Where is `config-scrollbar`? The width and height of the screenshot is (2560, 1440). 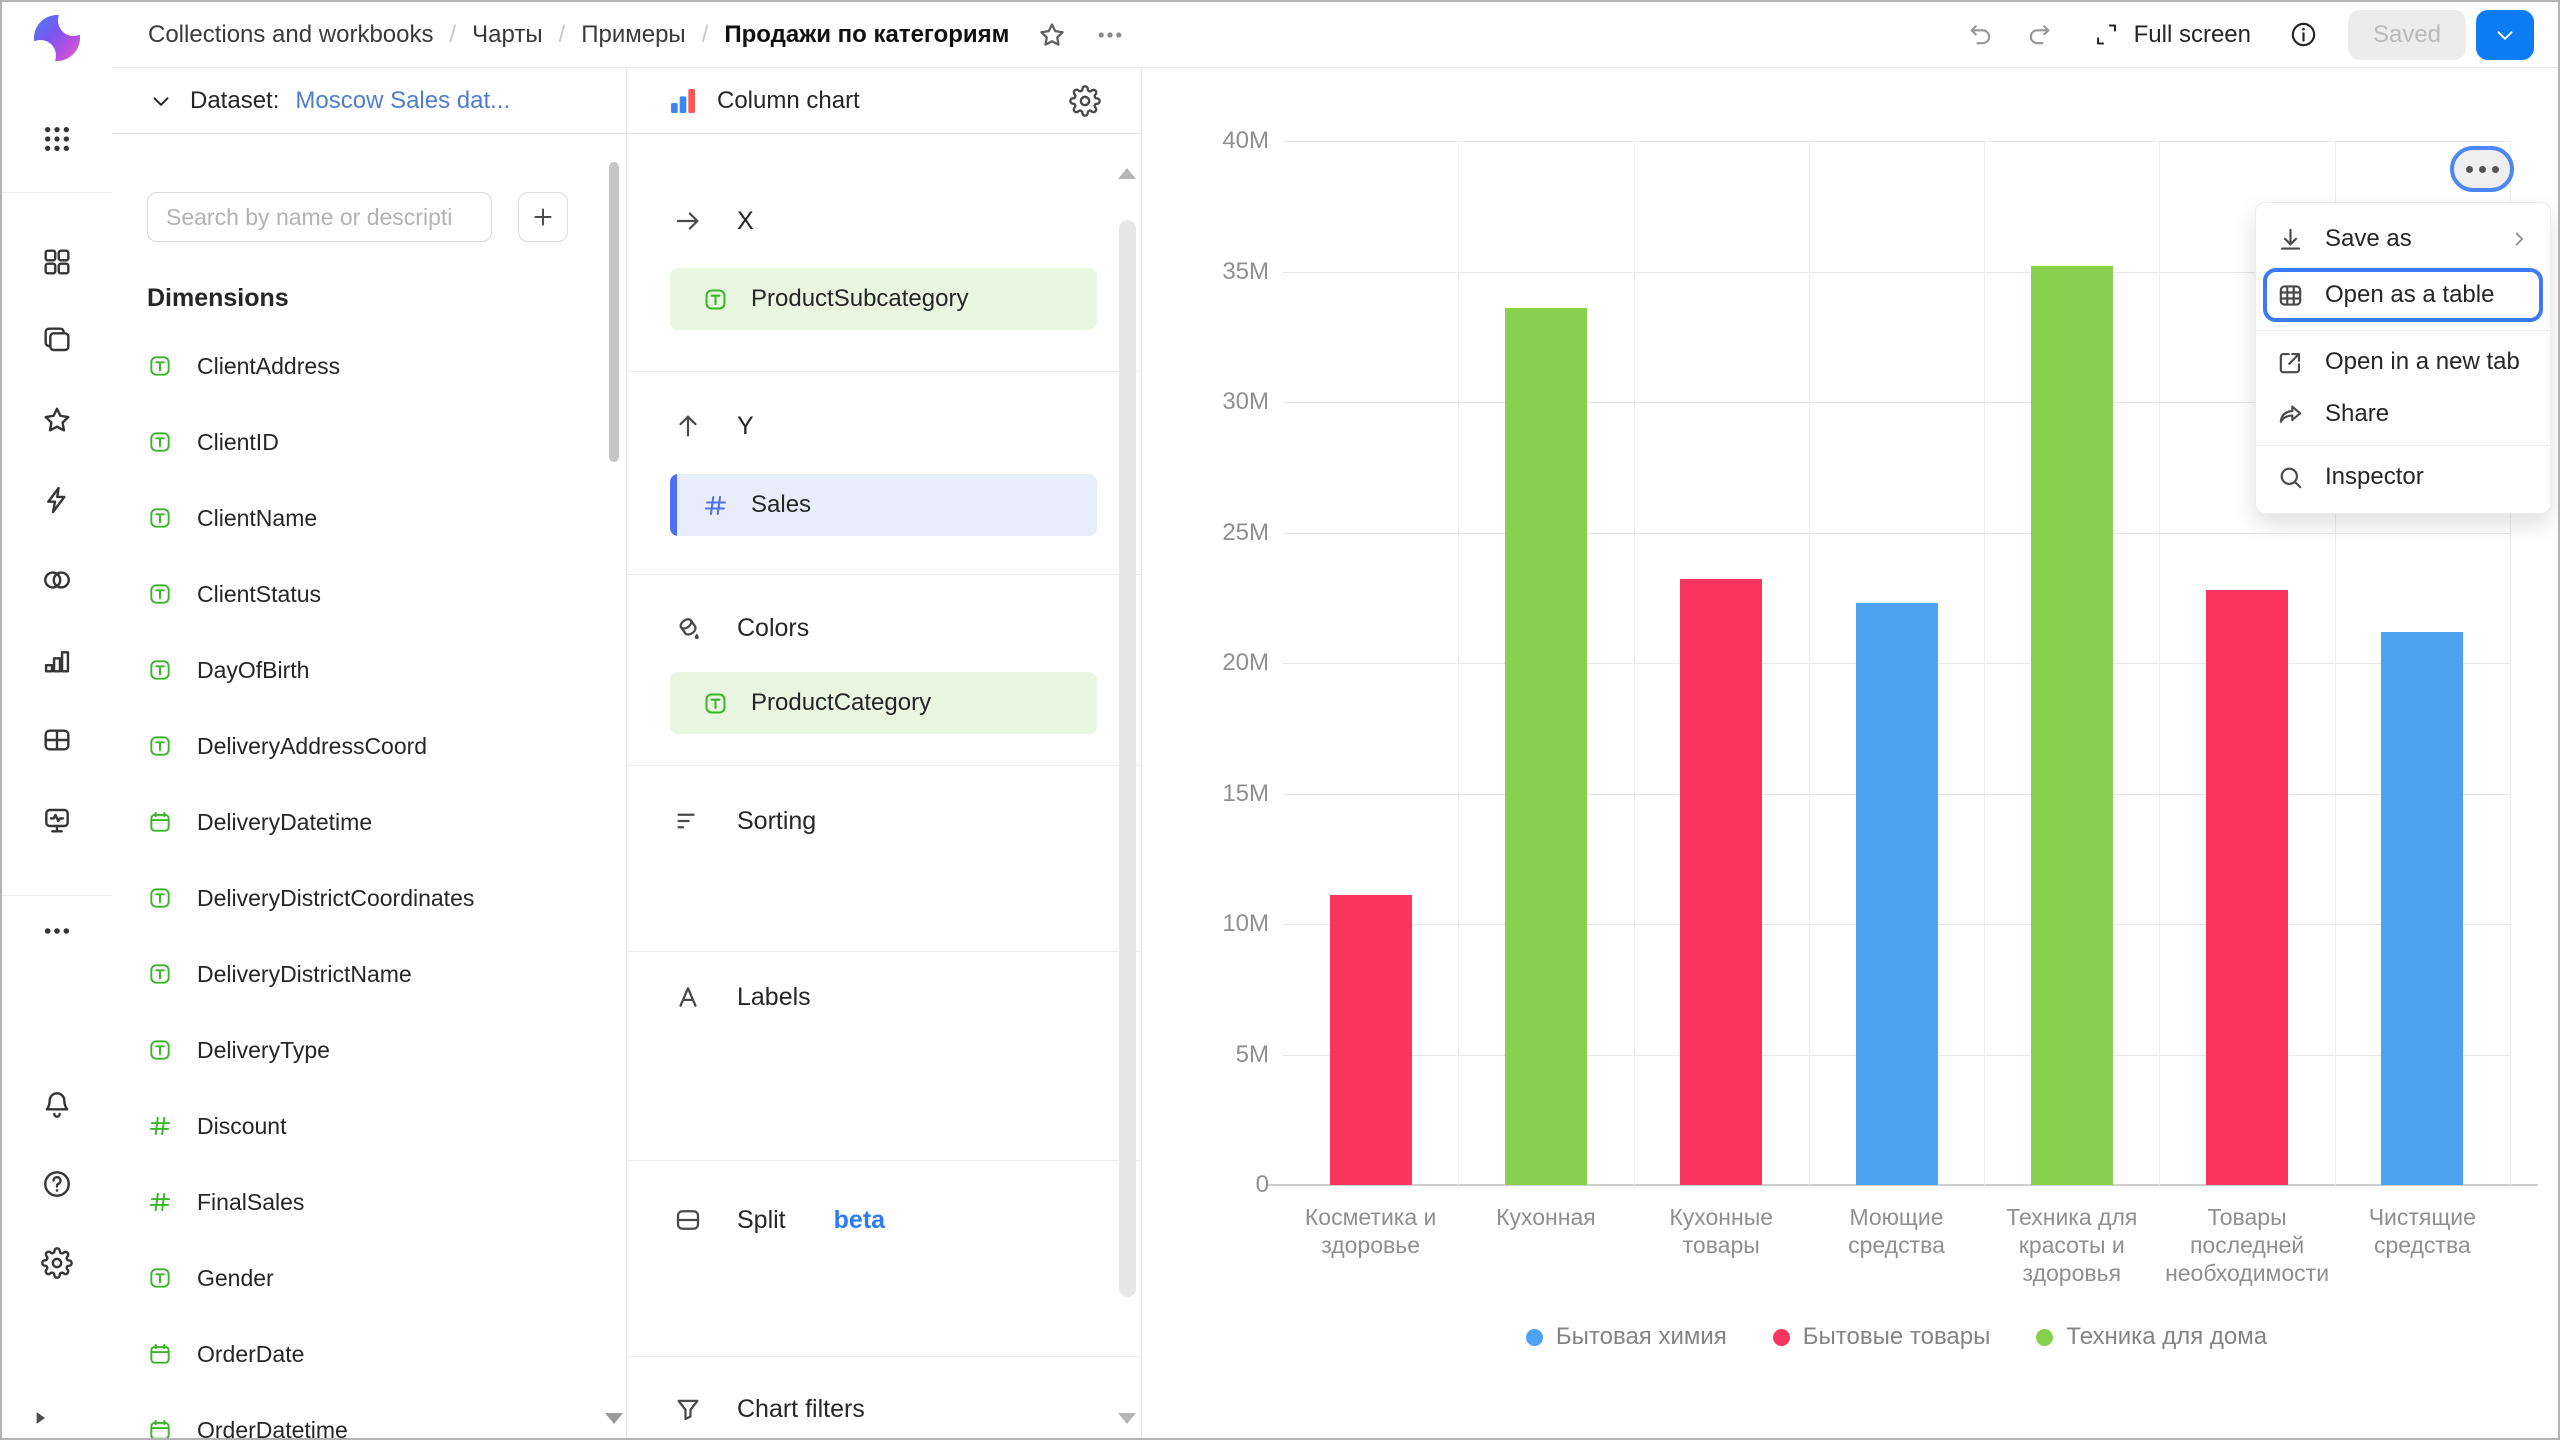 config-scrollbar is located at coordinates (1127, 758).